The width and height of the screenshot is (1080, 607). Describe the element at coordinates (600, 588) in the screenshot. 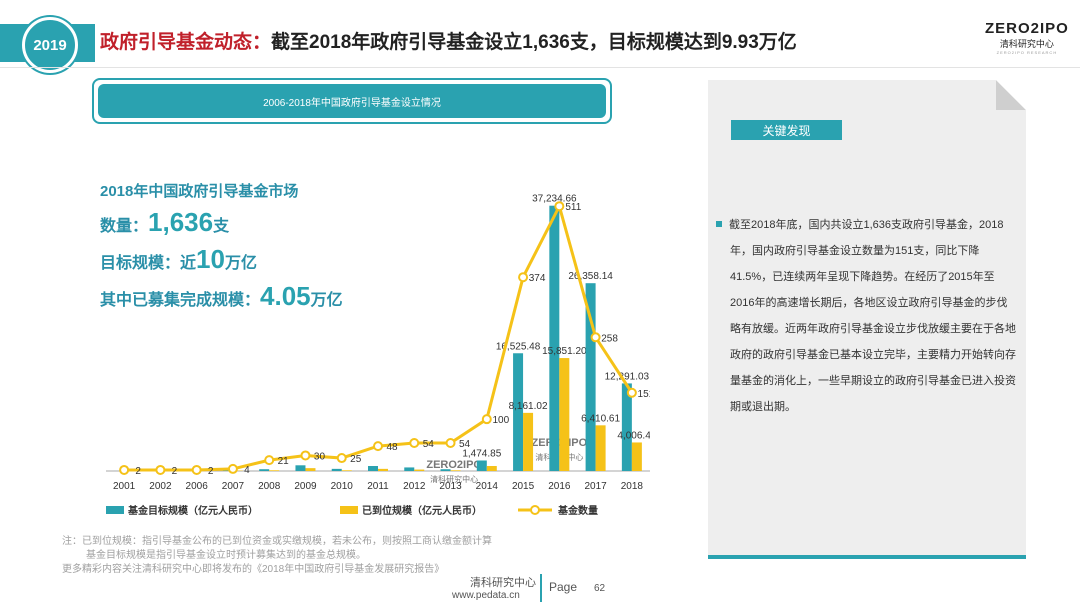

I see `page-number: 62` at that location.